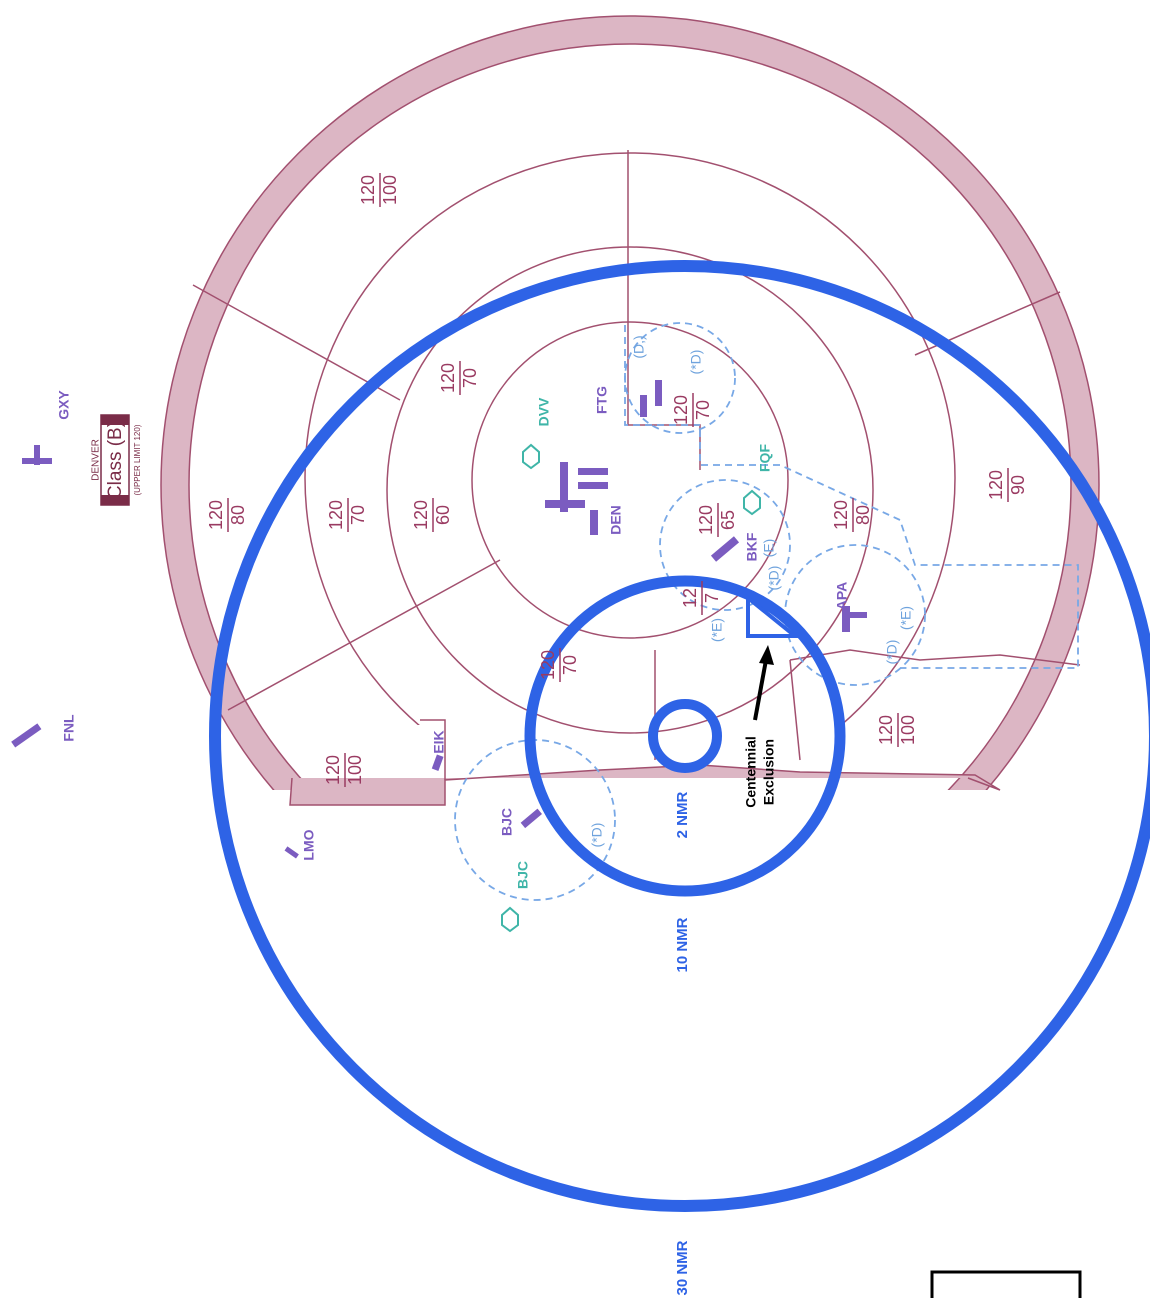 This screenshot has width=1150, height=1298. Describe the element at coordinates (309, 844) in the screenshot. I see `airport-id: LMO` at that location.